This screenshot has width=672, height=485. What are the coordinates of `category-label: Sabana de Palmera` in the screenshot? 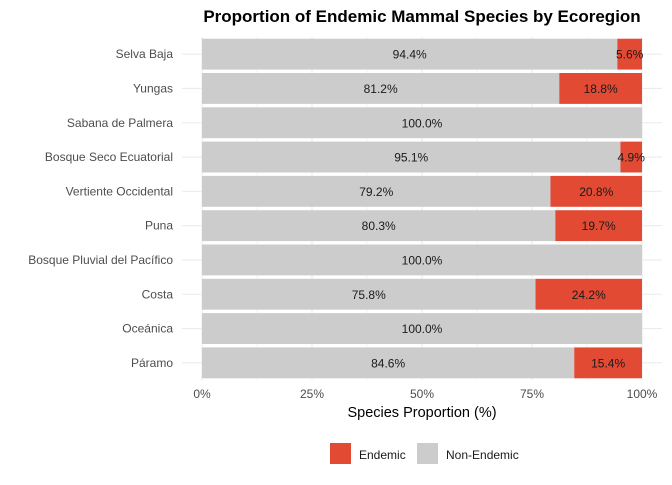 It's located at (120, 123).